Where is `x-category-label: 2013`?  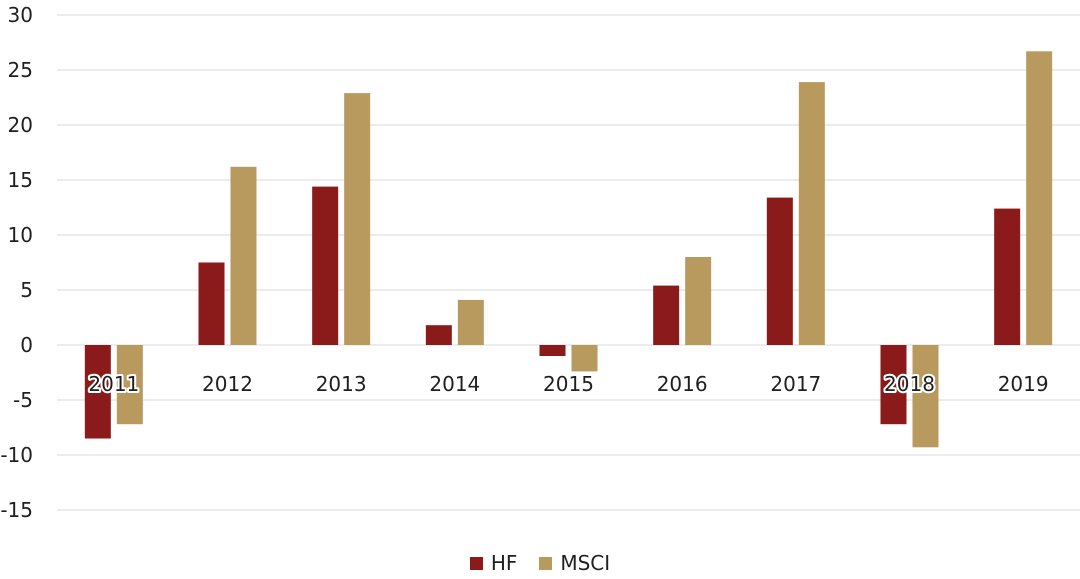
x-category-label: 2013 is located at coordinates (341, 384).